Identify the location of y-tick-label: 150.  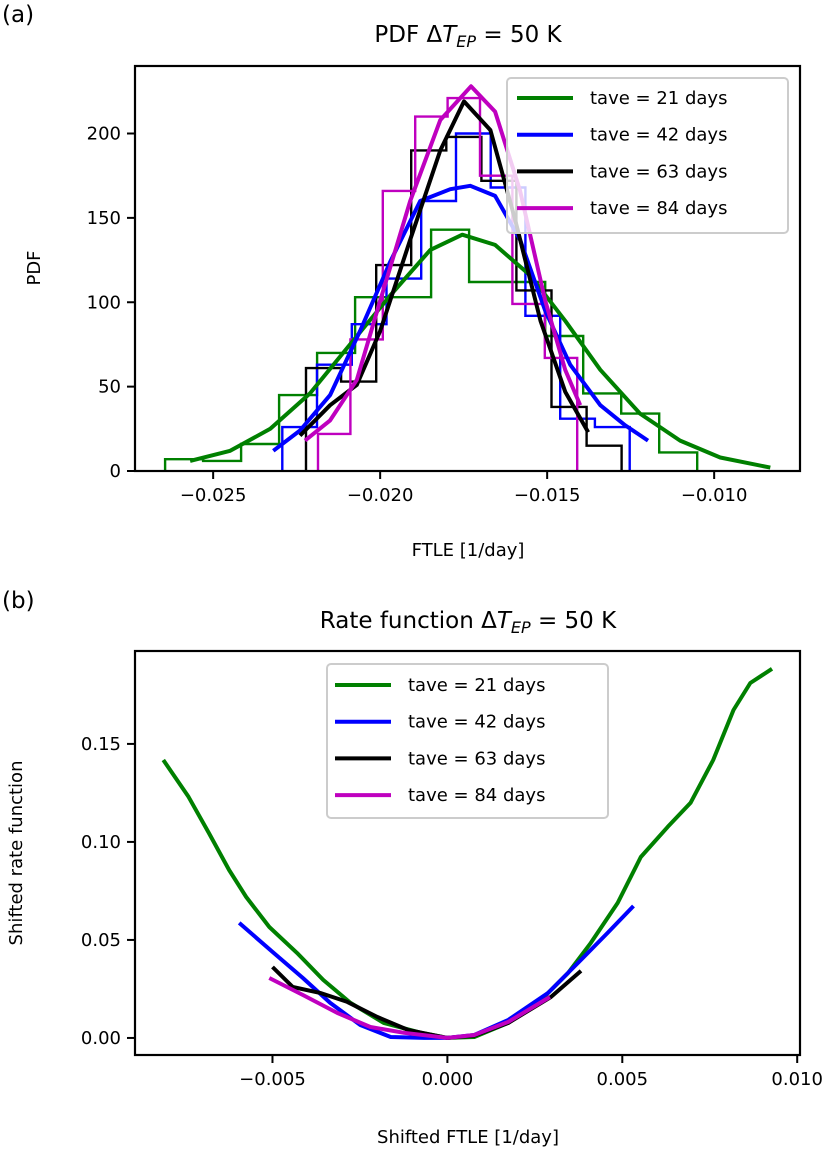
(104, 218).